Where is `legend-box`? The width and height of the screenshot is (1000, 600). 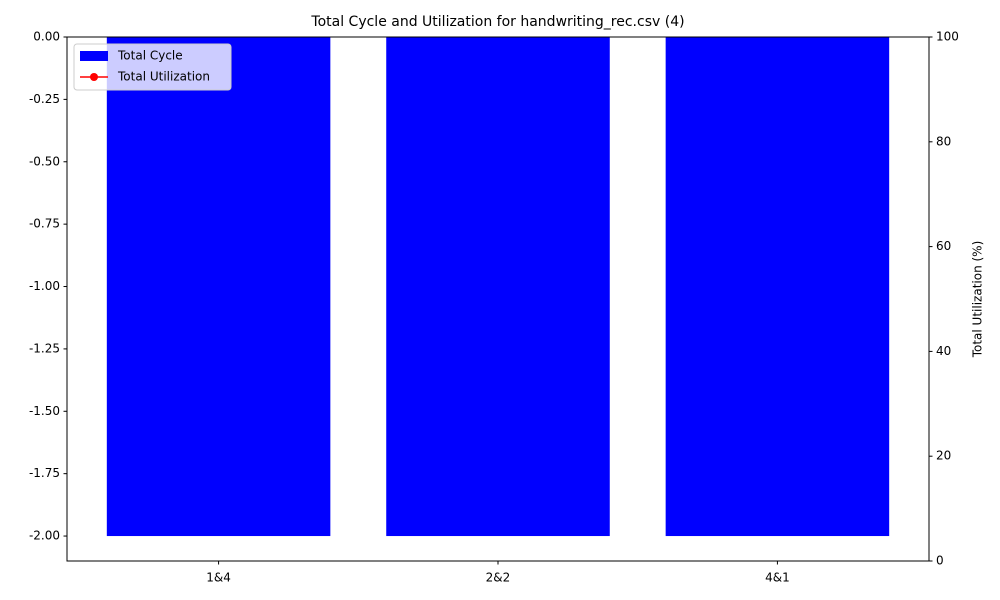 legend-box is located at coordinates (152, 67).